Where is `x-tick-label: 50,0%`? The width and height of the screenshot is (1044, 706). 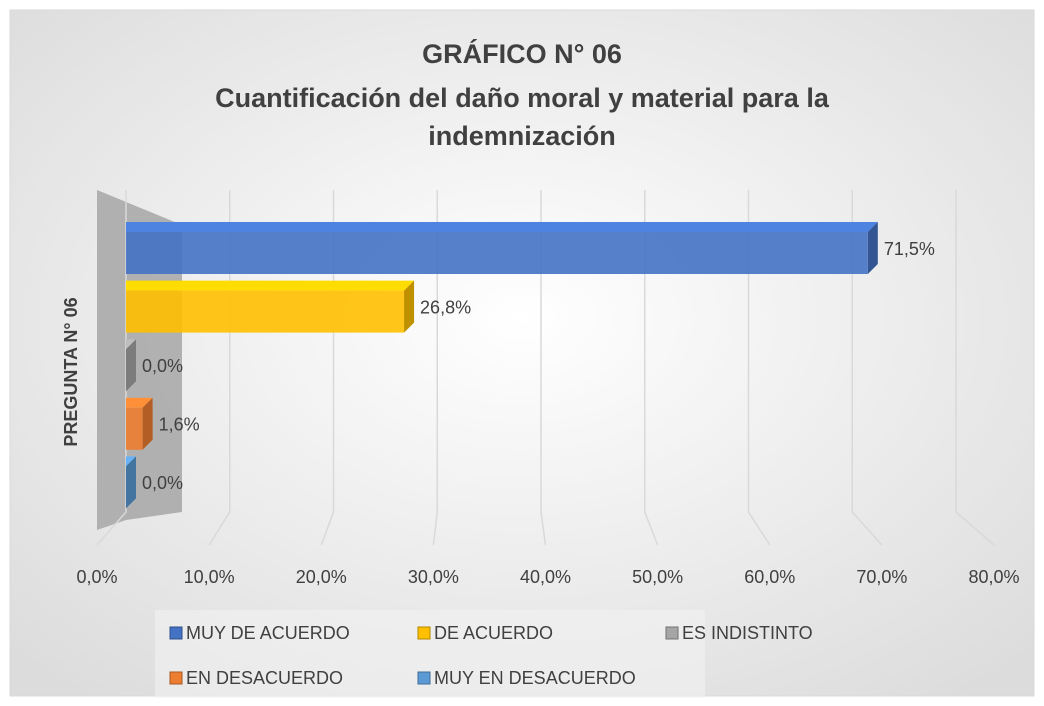
x-tick-label: 50,0% is located at coordinates (657, 577).